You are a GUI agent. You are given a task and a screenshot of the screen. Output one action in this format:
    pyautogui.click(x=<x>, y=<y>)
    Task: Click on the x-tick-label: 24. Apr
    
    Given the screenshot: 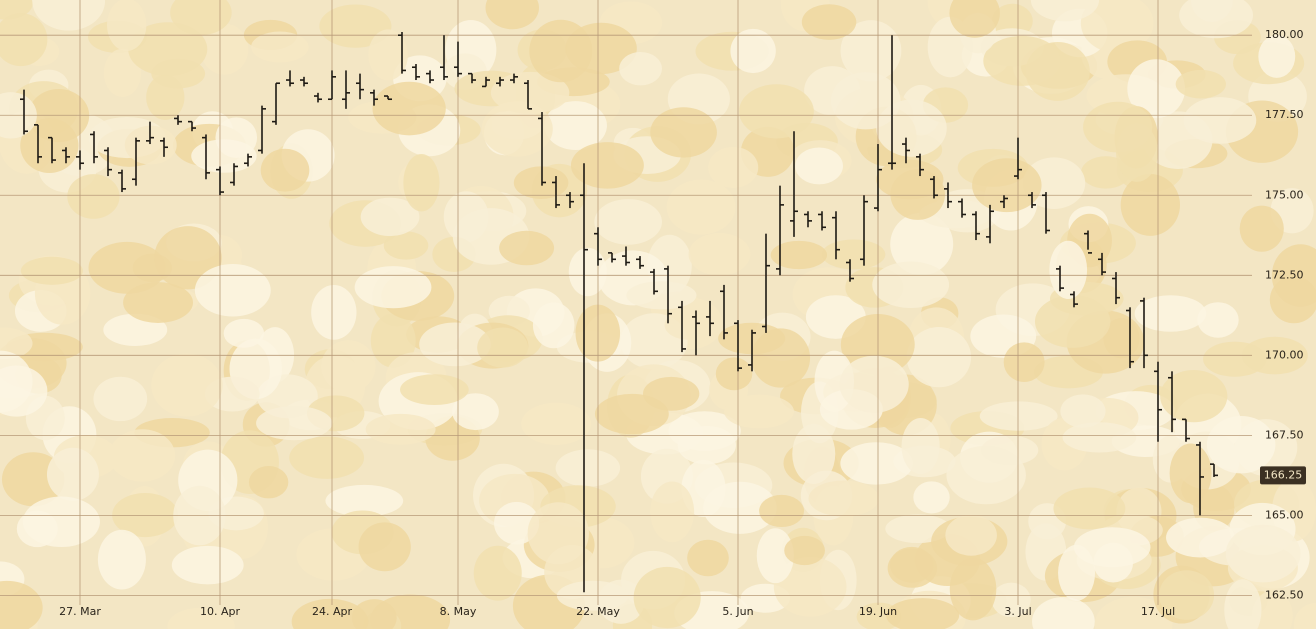 What is the action you would take?
    pyautogui.click(x=332, y=611)
    